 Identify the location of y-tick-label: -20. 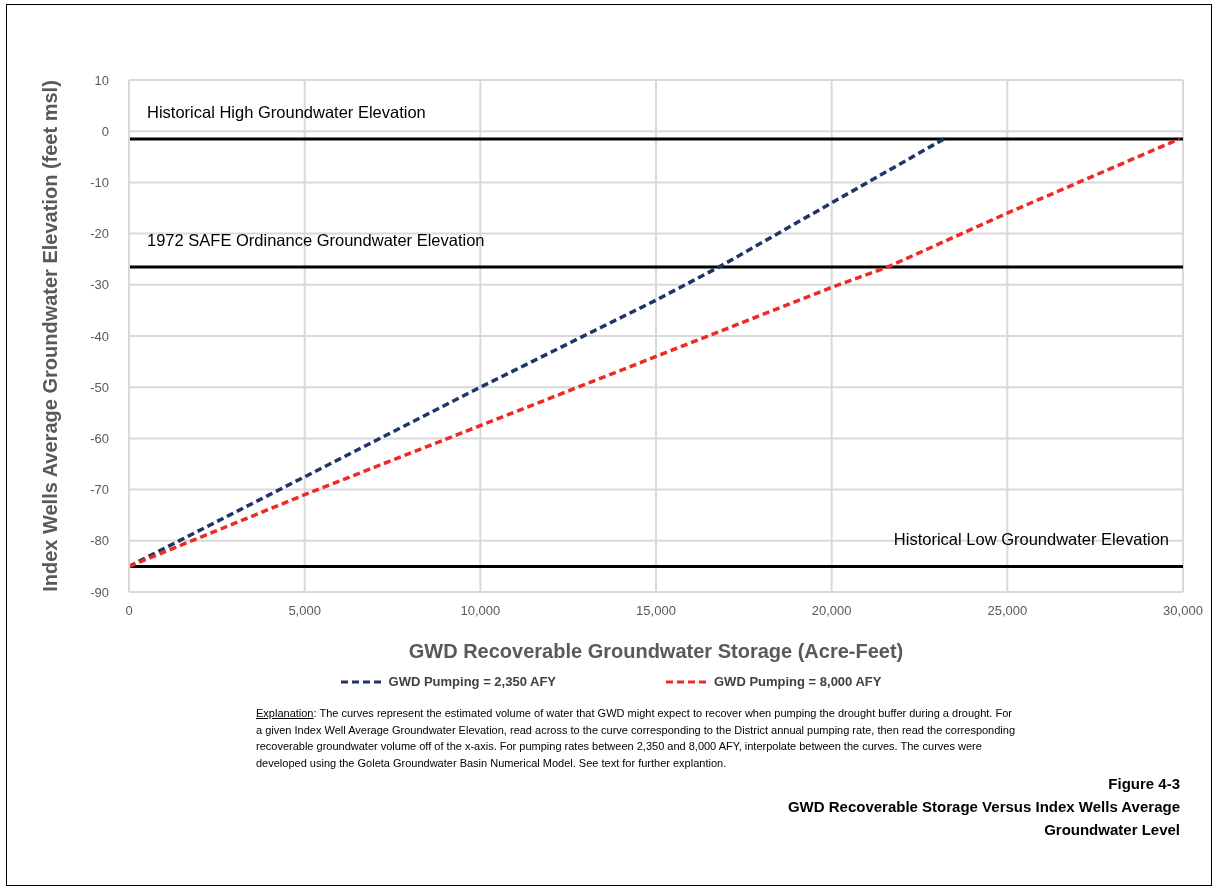
(99, 234).